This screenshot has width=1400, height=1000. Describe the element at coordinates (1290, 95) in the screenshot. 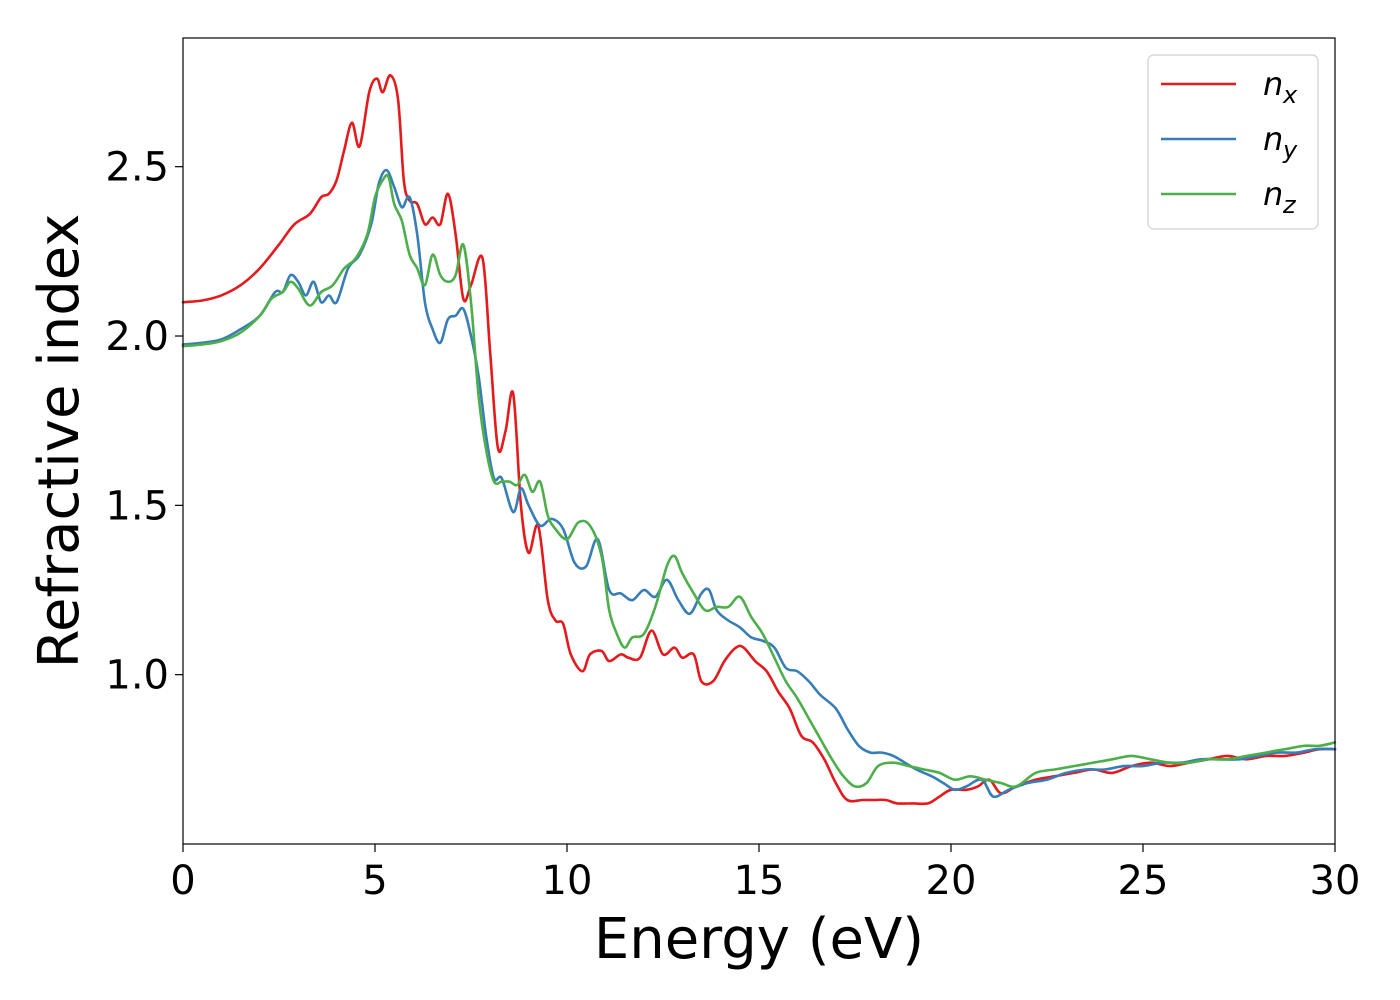

I see `legend-subscript-x: x` at that location.